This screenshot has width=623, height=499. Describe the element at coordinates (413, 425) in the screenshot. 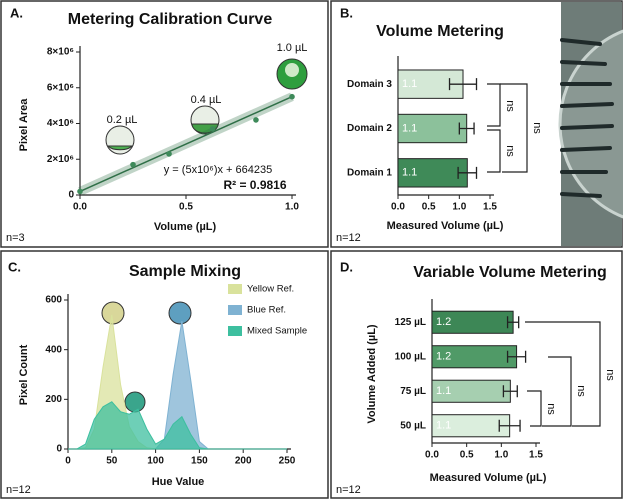

I see `y-tick-label: 50 µL` at that location.